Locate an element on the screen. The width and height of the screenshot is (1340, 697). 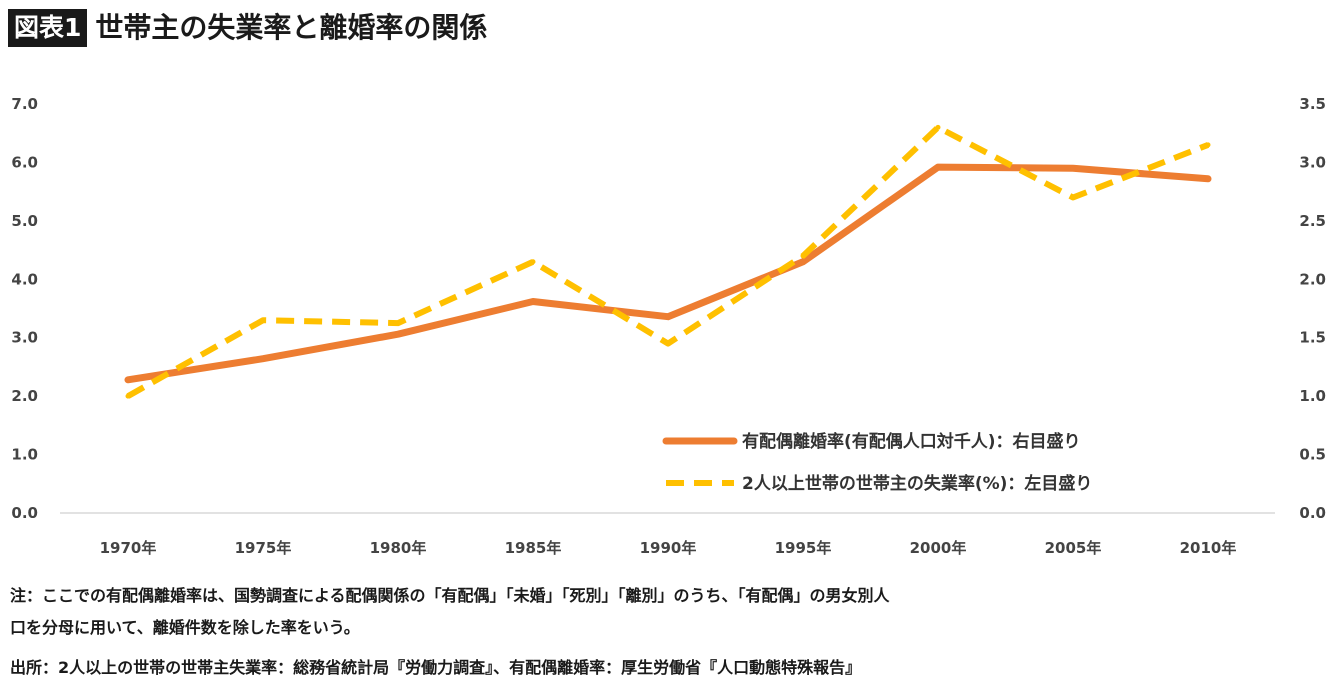
y-right-tick-label: 0.0 is located at coordinates (1312, 513).